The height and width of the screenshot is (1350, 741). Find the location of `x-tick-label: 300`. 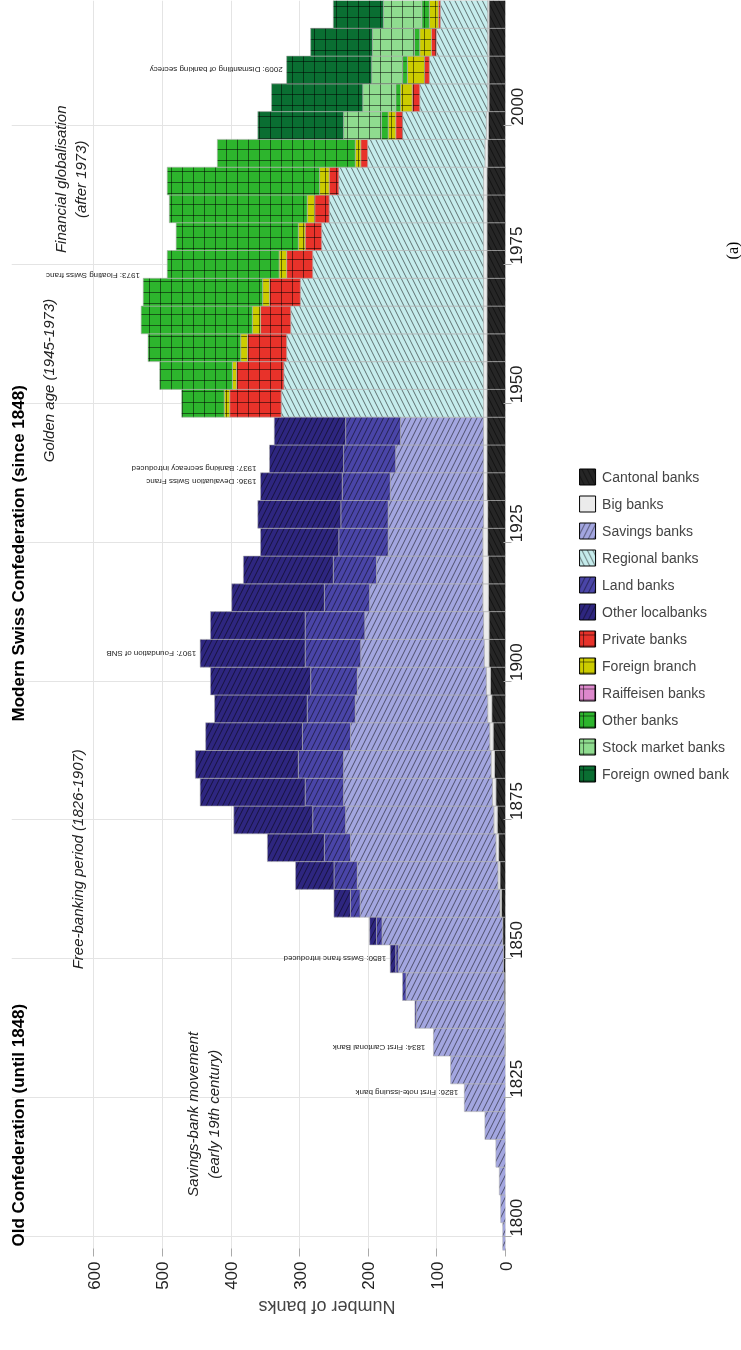

x-tick-label: 300 is located at coordinates (300, 1275).